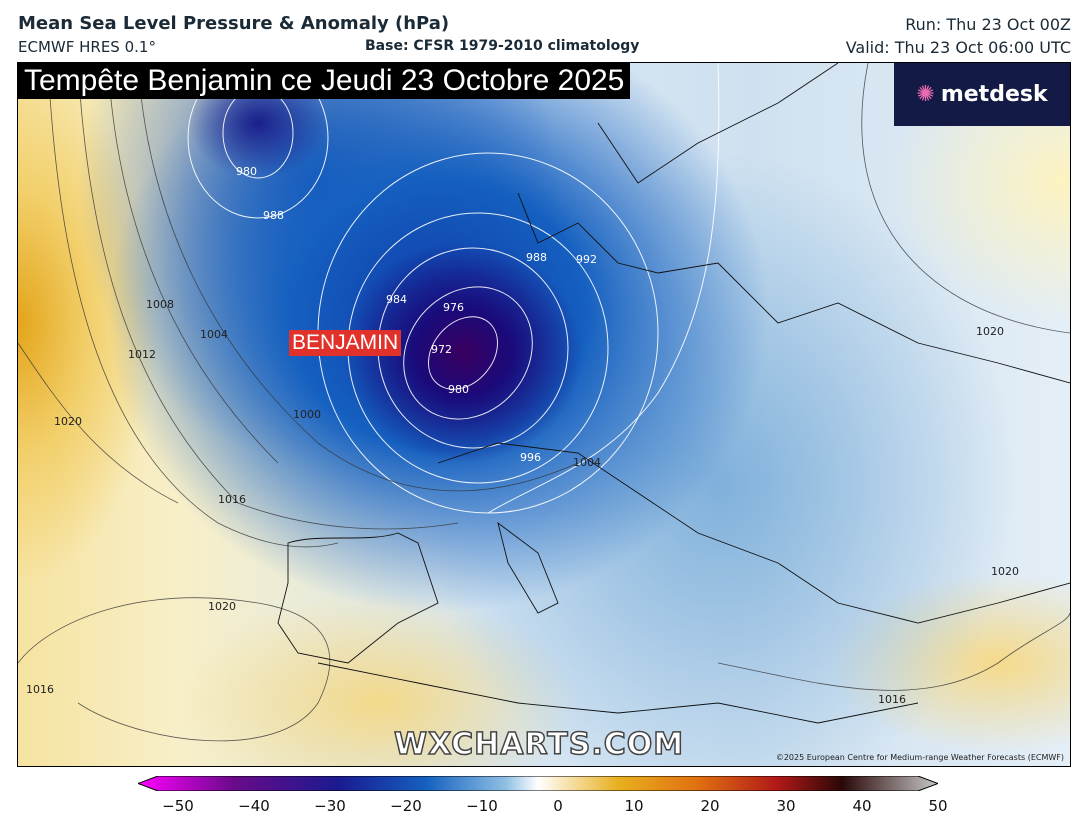  What do you see at coordinates (87, 47) in the screenshot?
I see `model-label: ECMWF HRES 0.1°` at bounding box center [87, 47].